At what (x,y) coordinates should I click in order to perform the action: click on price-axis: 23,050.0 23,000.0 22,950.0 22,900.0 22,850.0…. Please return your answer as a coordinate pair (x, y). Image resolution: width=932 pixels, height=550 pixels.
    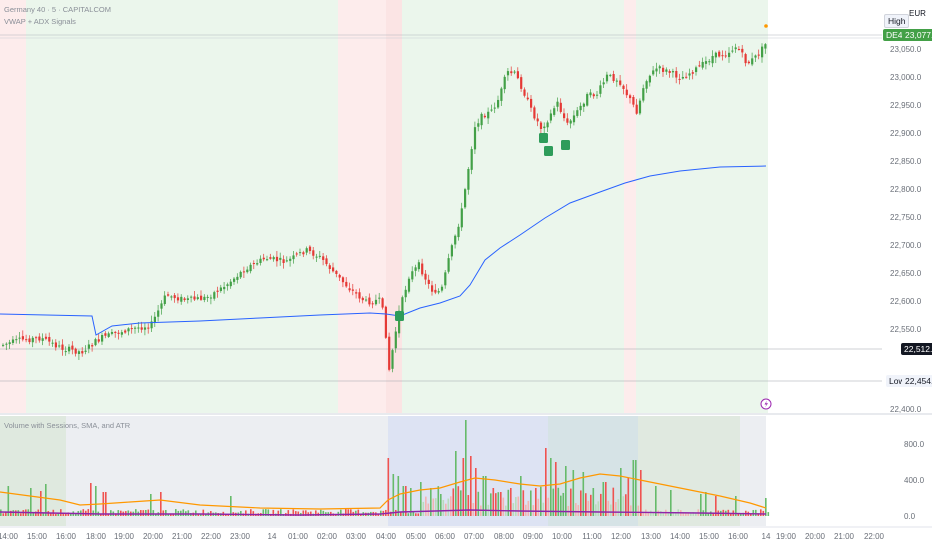
    Looking at the image, I should click on (906, 229).